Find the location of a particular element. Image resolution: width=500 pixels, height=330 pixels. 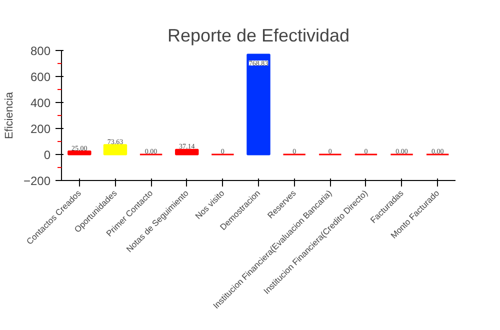

y-tick-label: 800 is located at coordinates (40, 51).